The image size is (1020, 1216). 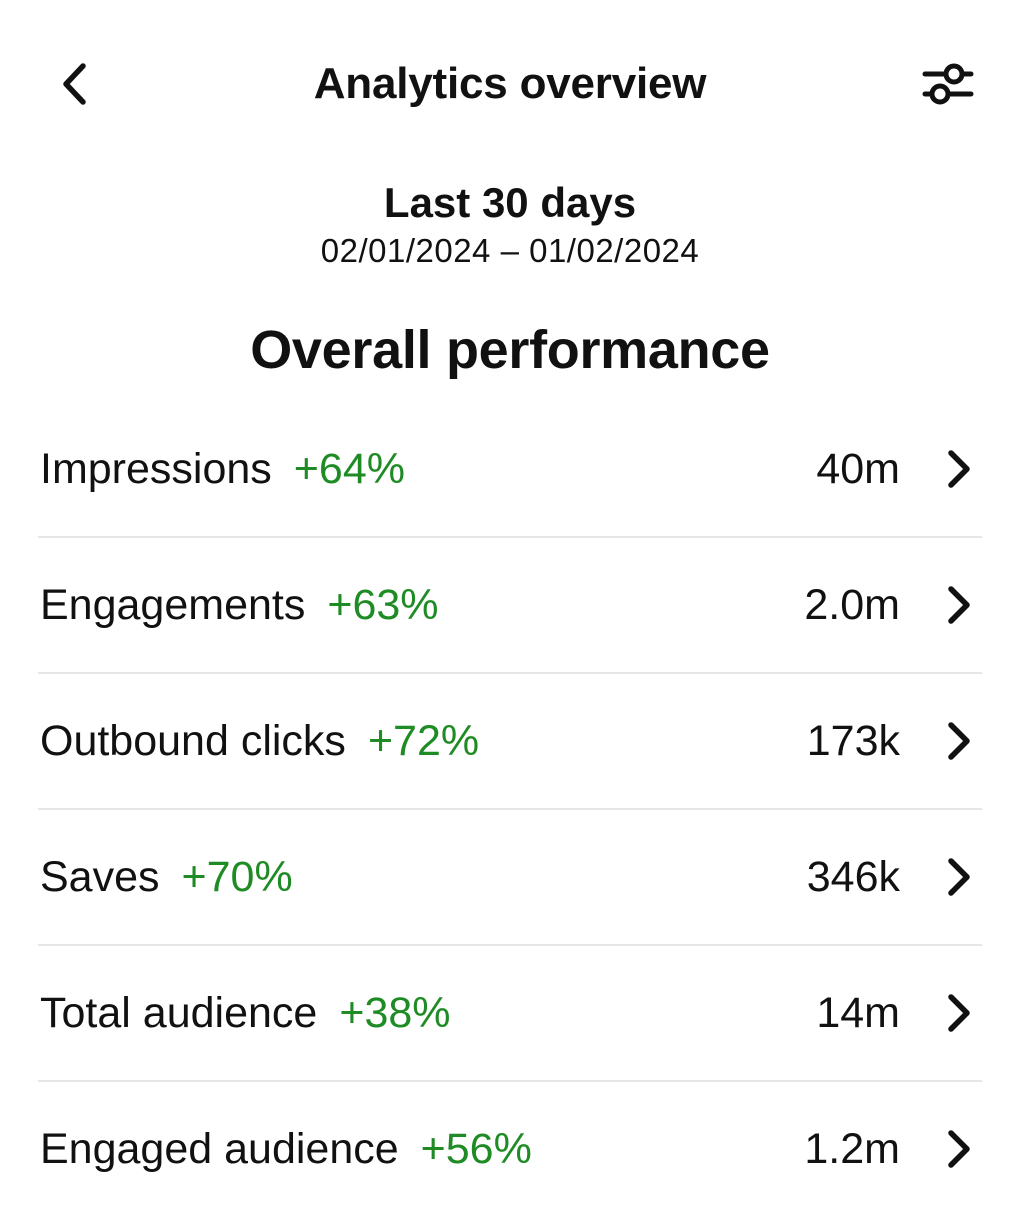 I want to click on metric-value: 14m, so click(x=858, y=1013).